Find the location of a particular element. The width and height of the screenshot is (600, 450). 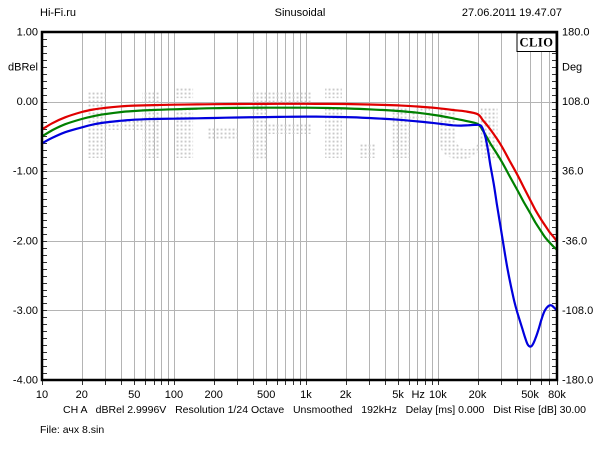

y-right-tick-label: 108.0 is located at coordinates (576, 102).